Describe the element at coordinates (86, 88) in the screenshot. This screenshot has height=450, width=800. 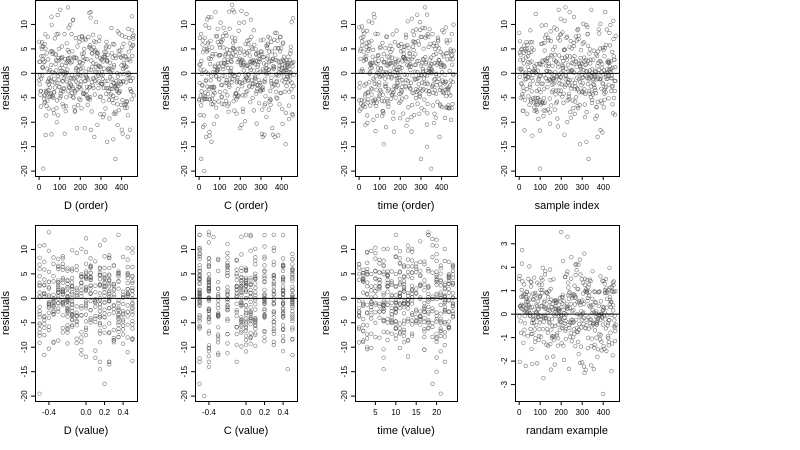
I see `plot-frame` at that location.